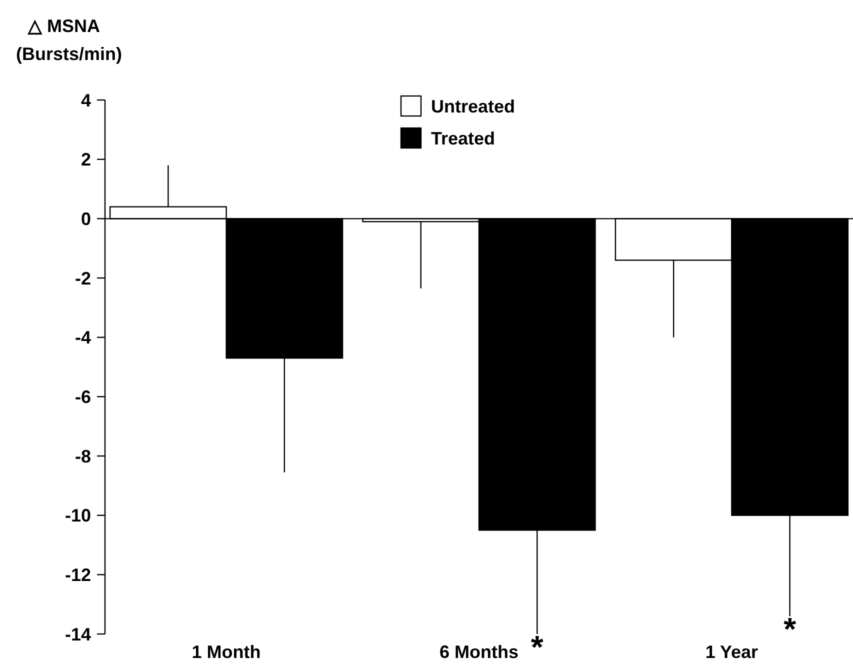 This screenshot has width=853, height=664. I want to click on y-tick-label: -8, so click(82, 456).